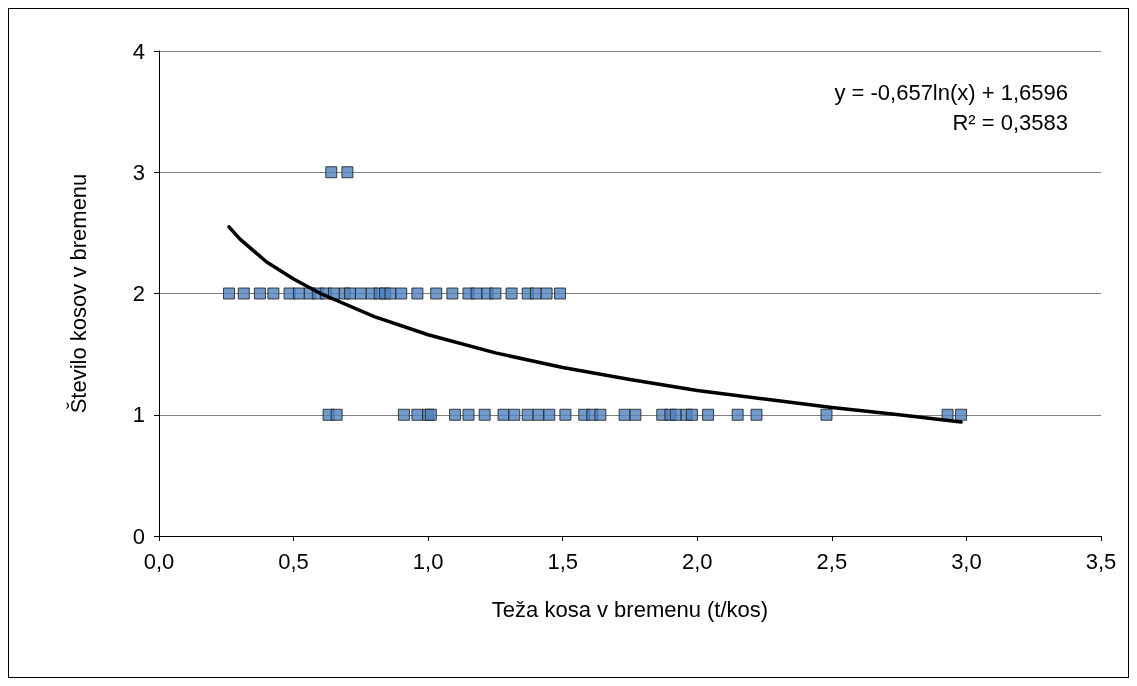 The image size is (1137, 686). What do you see at coordinates (159, 561) in the screenshot?
I see `x-tick-label: 0,0` at bounding box center [159, 561].